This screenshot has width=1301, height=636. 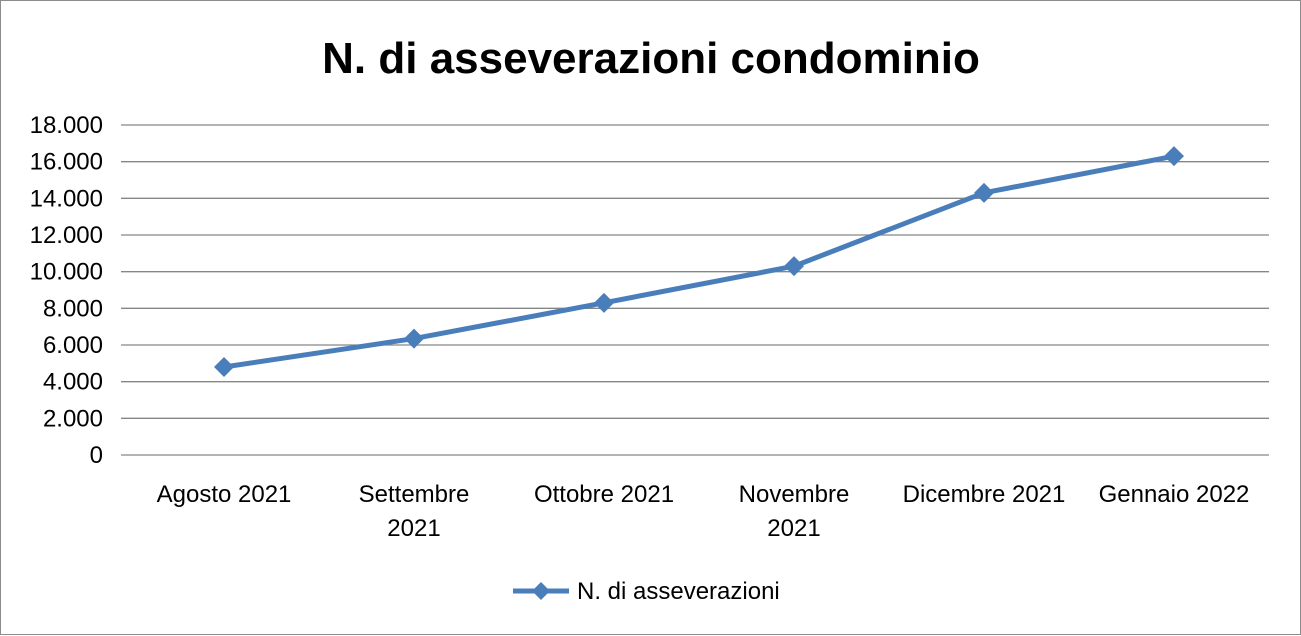 I want to click on x-tick-label: Novembre 2021, so click(x=794, y=511).